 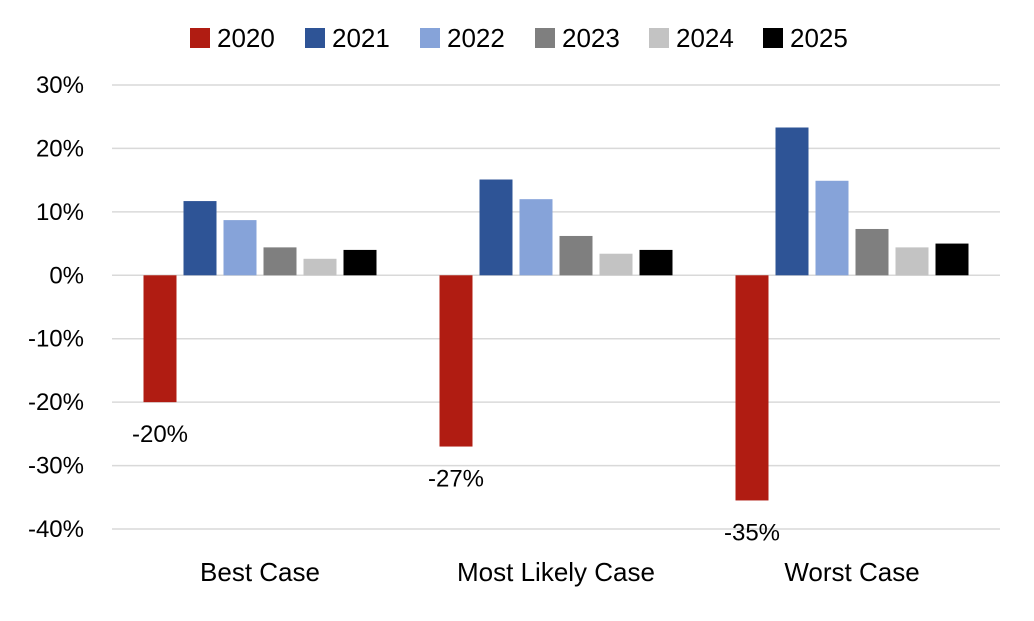 I want to click on x-axis: Best Case Most Likely Case Worst Case, so click(x=560, y=572).